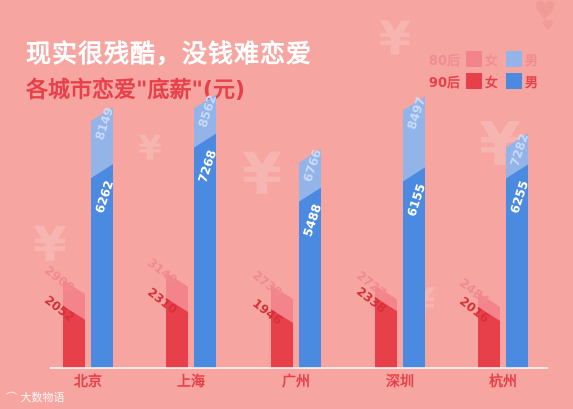  Describe the element at coordinates (88, 381) in the screenshot. I see `category-label: 北京` at that location.